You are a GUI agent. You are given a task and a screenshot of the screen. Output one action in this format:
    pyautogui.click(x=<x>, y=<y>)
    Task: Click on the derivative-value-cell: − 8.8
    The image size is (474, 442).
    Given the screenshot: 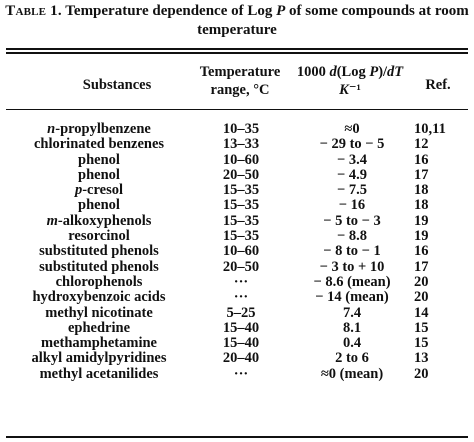 What is the action you would take?
    pyautogui.click(x=351, y=236)
    